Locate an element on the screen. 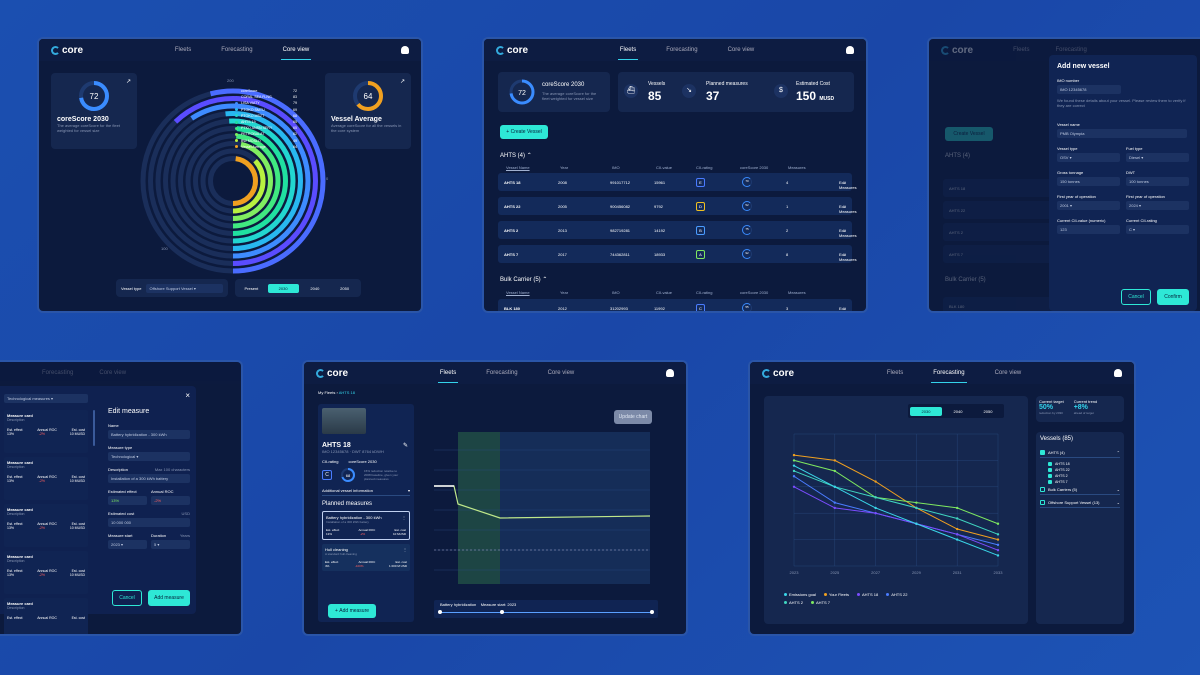 The image size is (1200, 675). vessel-item: AHTS 7 is located at coordinates (1080, 482).